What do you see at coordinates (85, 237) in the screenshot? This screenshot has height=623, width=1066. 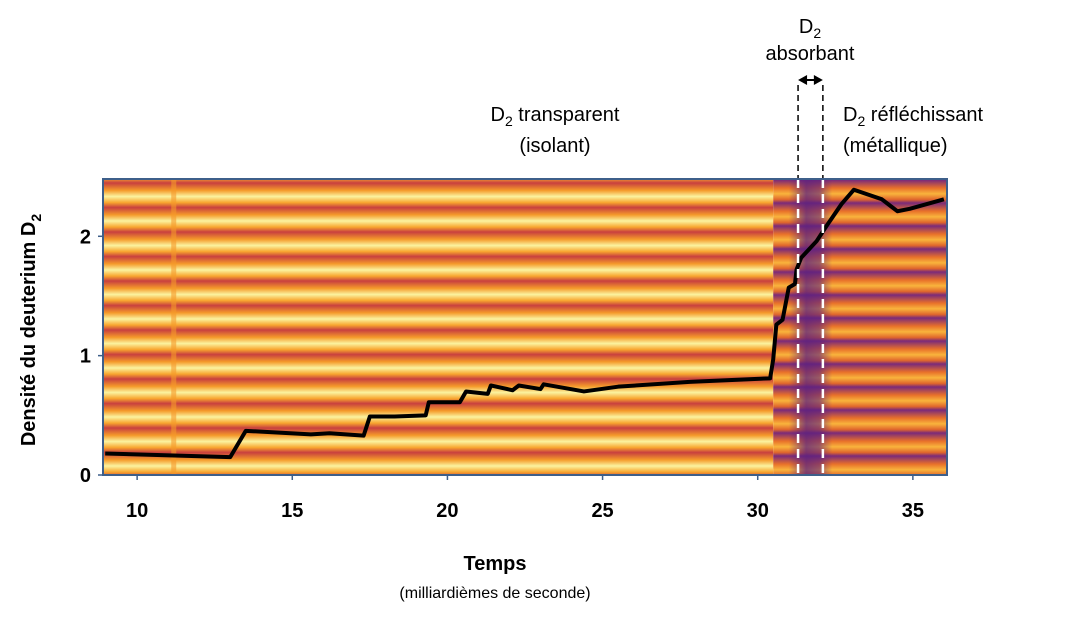 I see `y-tick-label: 2` at bounding box center [85, 237].